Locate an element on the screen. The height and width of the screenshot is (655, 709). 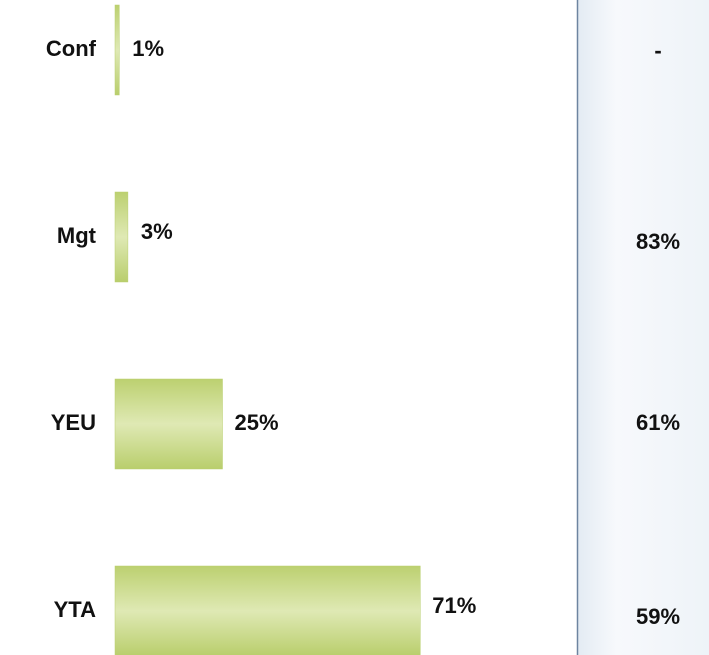
side-value-label: 83% is located at coordinates (658, 241).